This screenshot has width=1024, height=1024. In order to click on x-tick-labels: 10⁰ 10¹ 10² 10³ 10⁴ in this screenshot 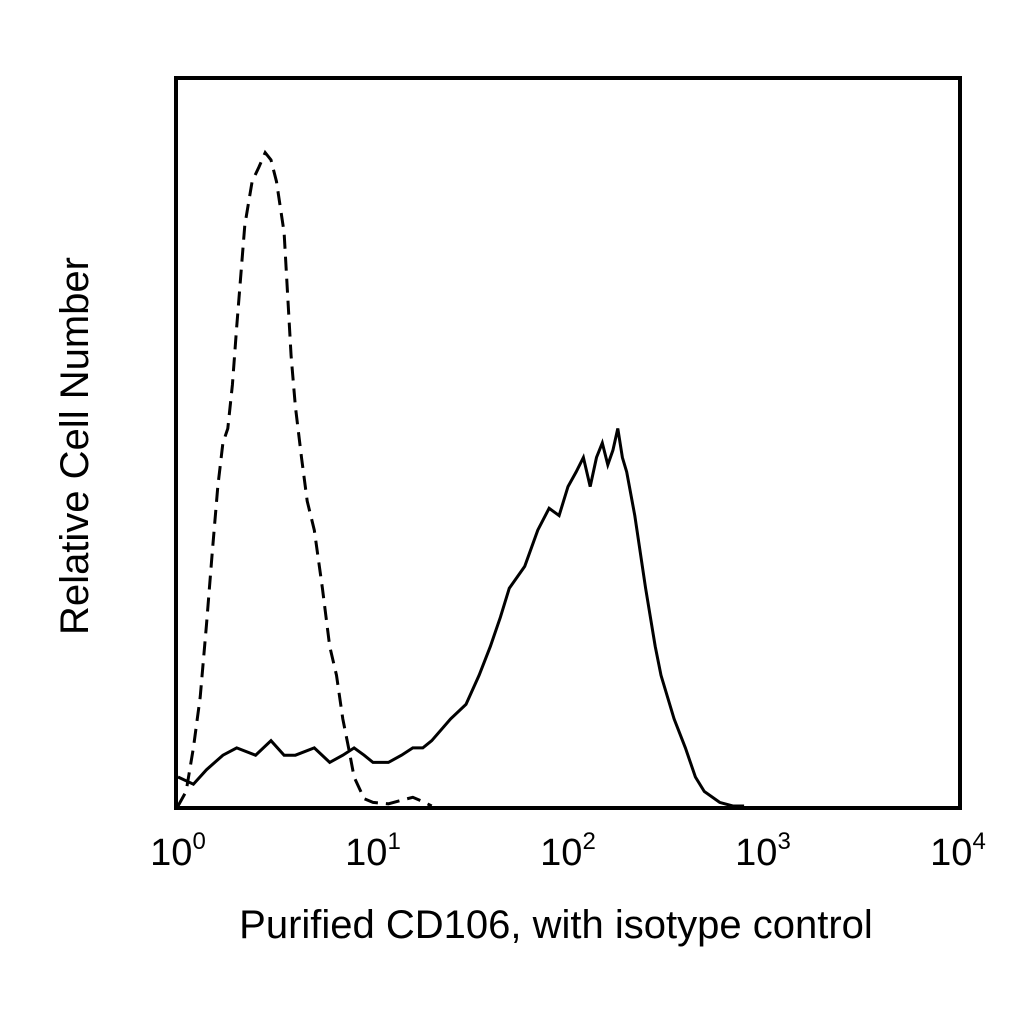, I will do `click(568, 851)`.